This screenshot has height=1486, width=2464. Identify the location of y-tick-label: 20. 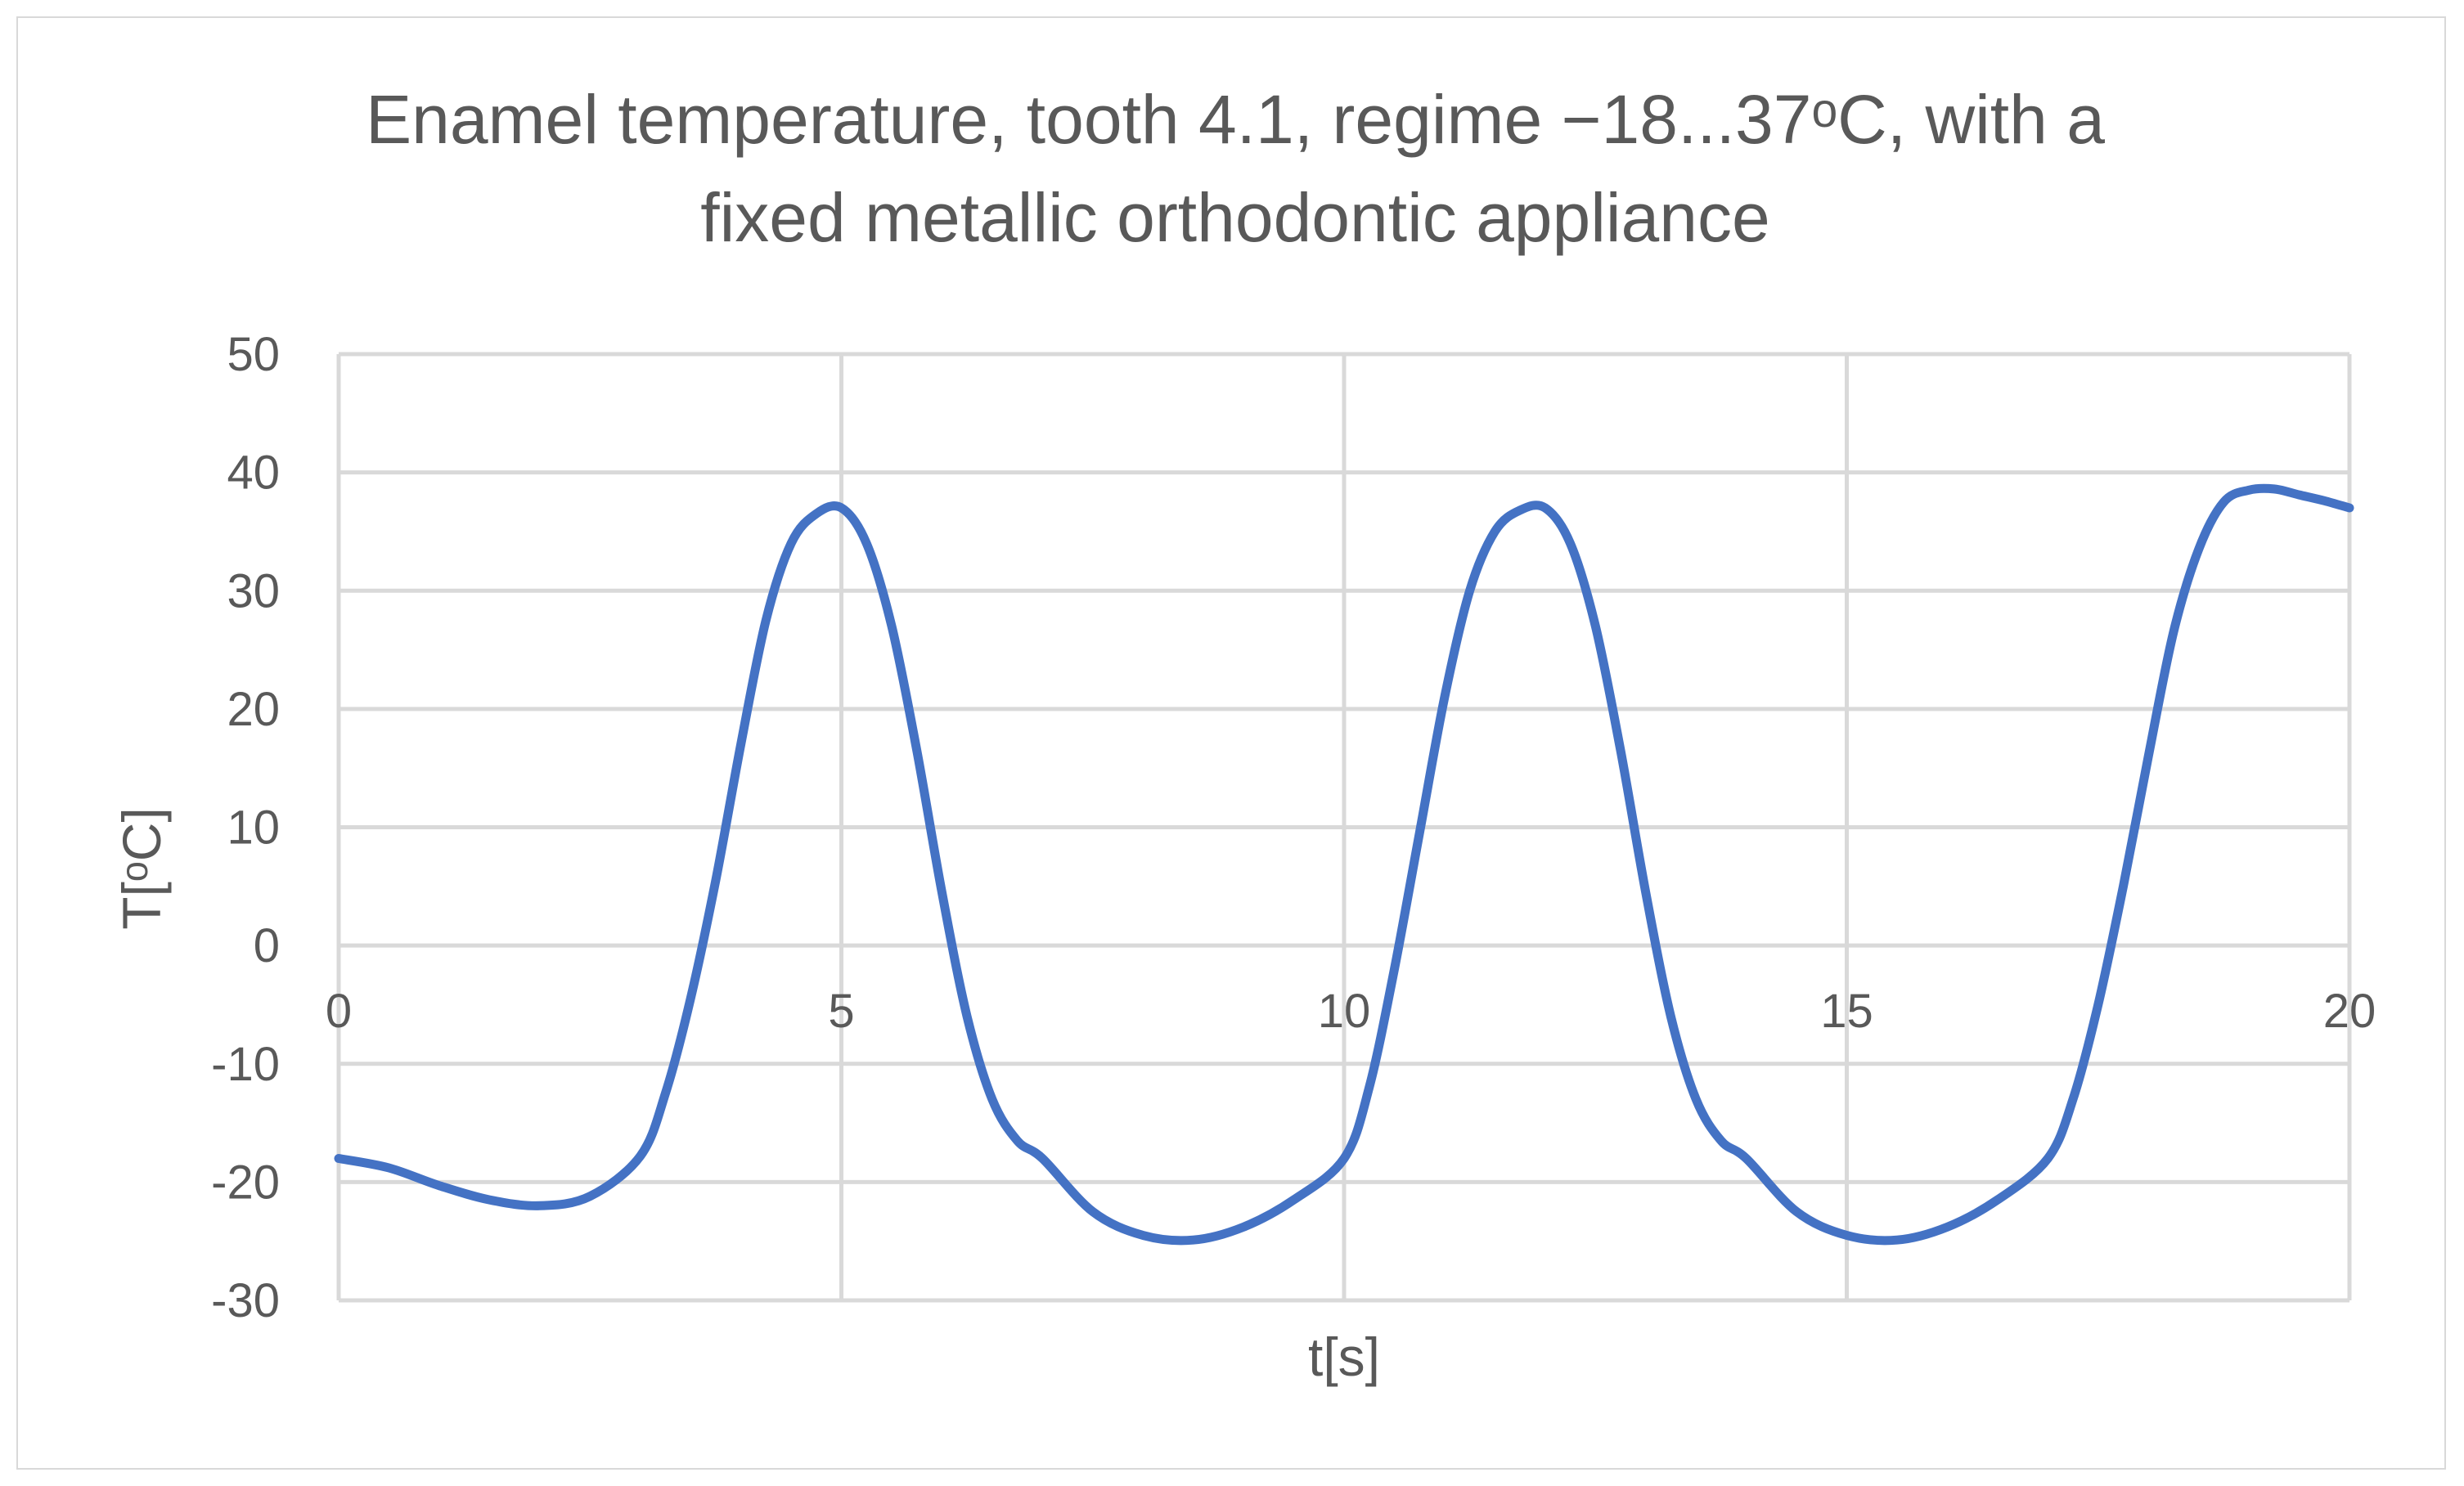
(253, 709).